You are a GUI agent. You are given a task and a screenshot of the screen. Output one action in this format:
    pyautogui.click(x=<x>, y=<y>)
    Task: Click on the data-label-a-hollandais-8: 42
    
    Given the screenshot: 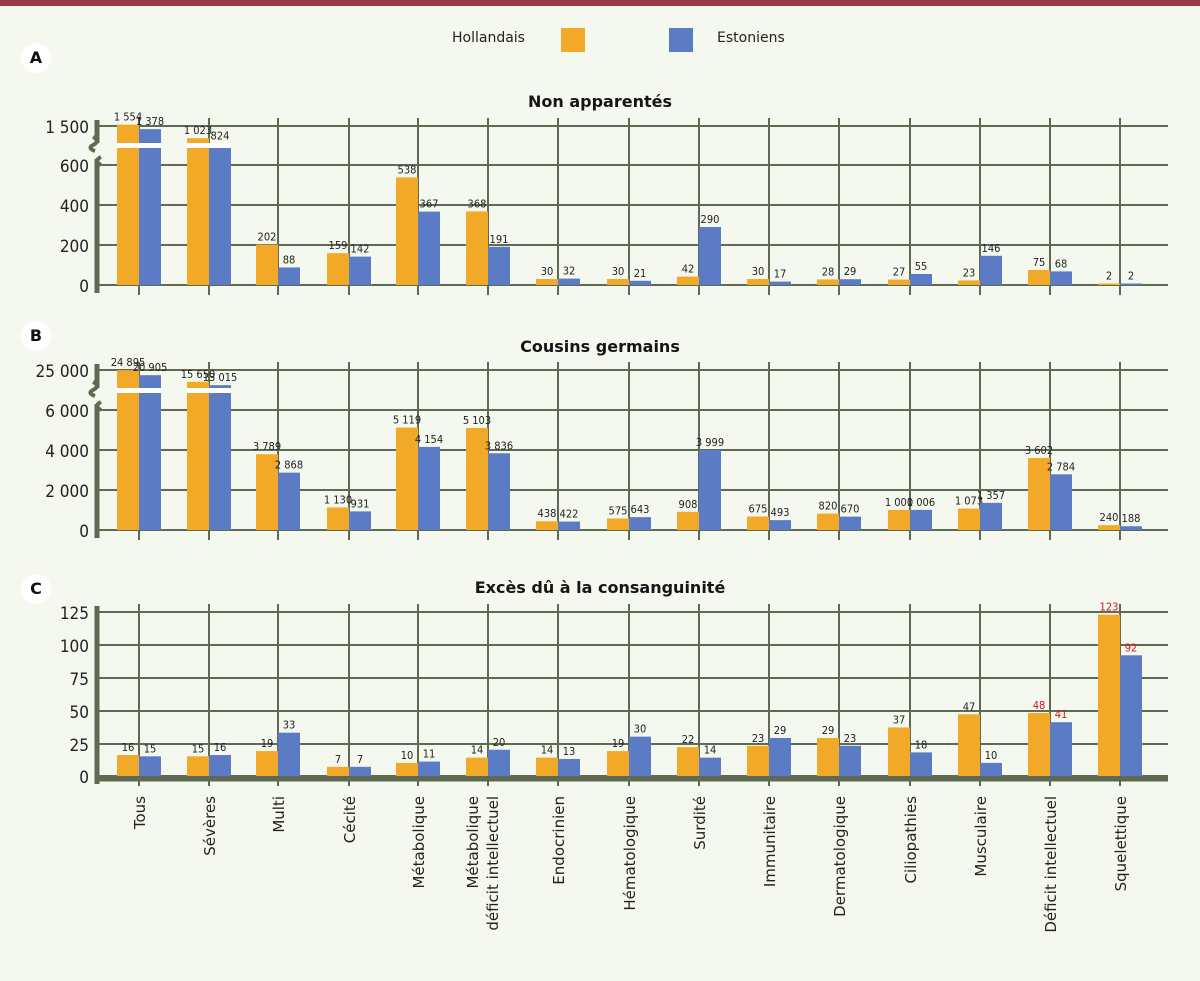 What is the action you would take?
    pyautogui.click(x=688, y=269)
    